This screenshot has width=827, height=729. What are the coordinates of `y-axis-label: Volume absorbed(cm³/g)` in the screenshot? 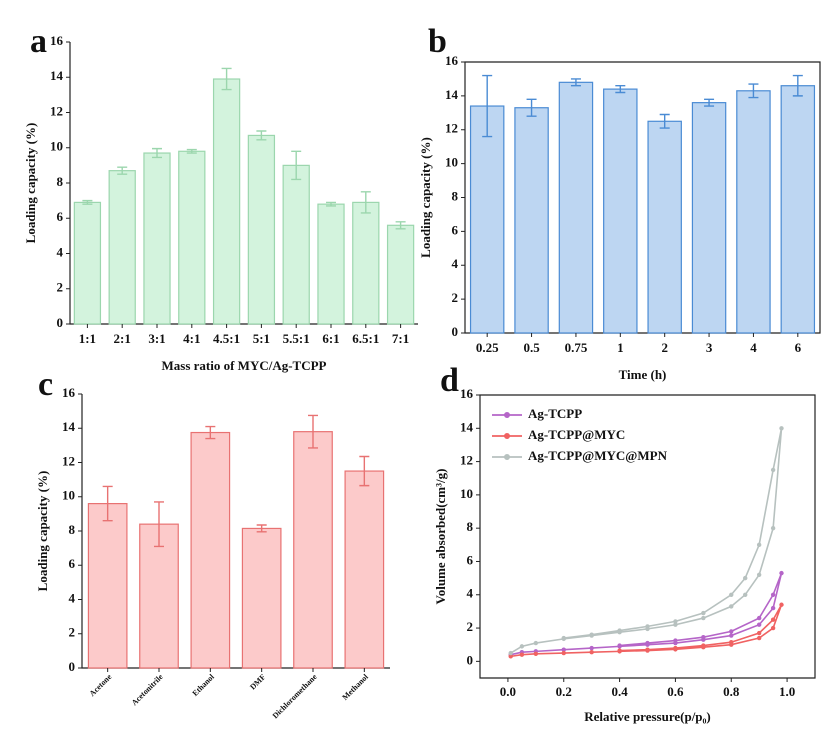 It's located at (440, 537).